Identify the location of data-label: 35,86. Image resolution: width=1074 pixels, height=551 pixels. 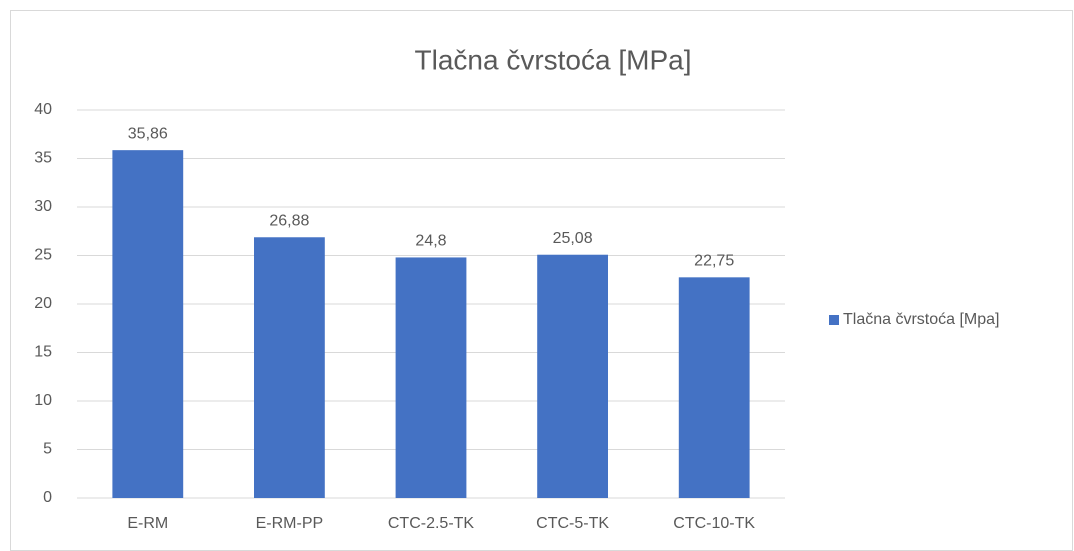
(148, 133).